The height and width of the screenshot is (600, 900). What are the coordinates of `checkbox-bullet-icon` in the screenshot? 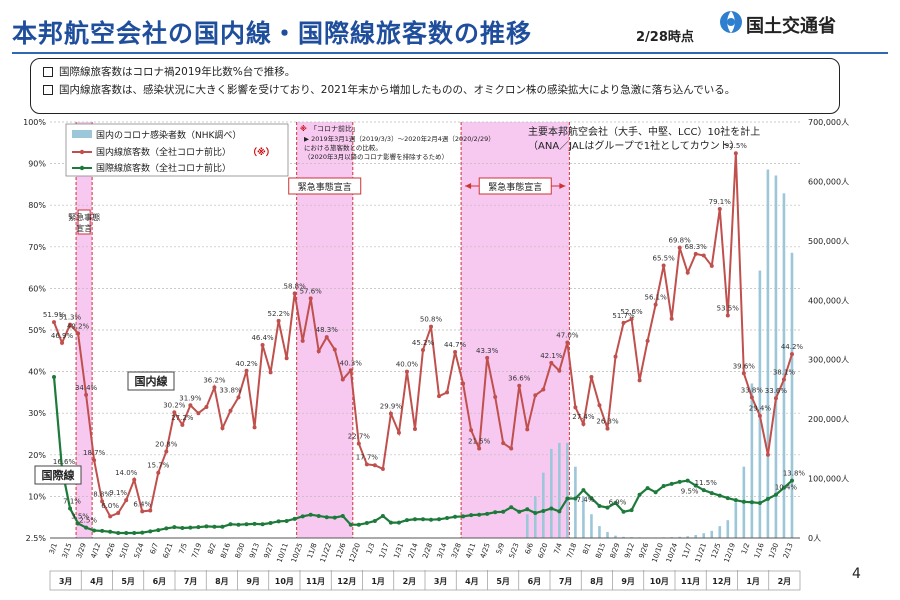 It's located at (48, 72).